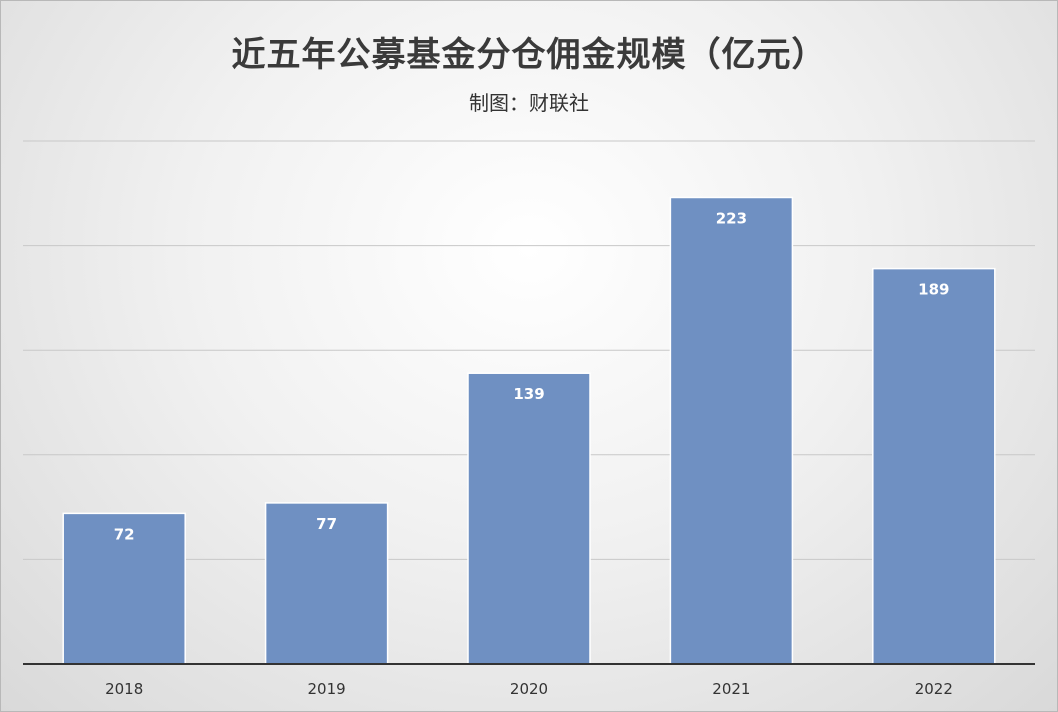 The width and height of the screenshot is (1058, 712). What do you see at coordinates (528, 394) in the screenshot?
I see `data-label-2020: 139` at bounding box center [528, 394].